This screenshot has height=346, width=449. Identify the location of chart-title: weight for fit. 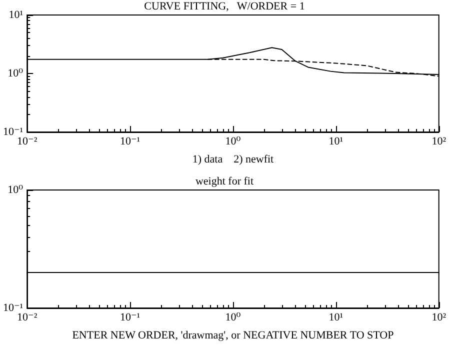
(224, 182).